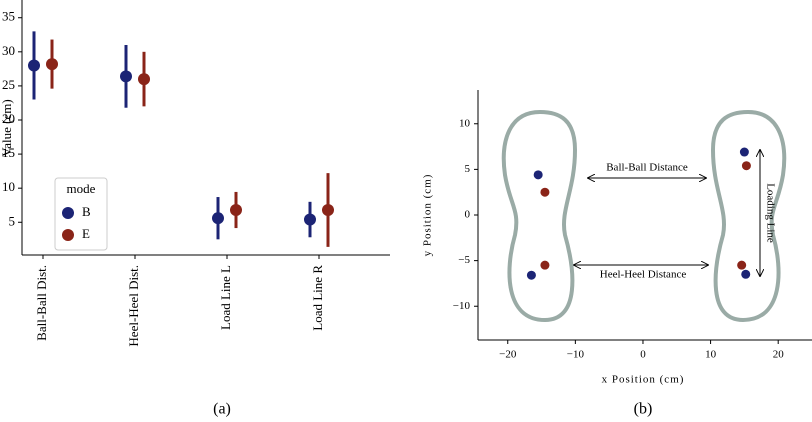 The width and height of the screenshot is (812, 422). Describe the element at coordinates (81, 188) in the screenshot. I see `legend-title: mode` at that location.